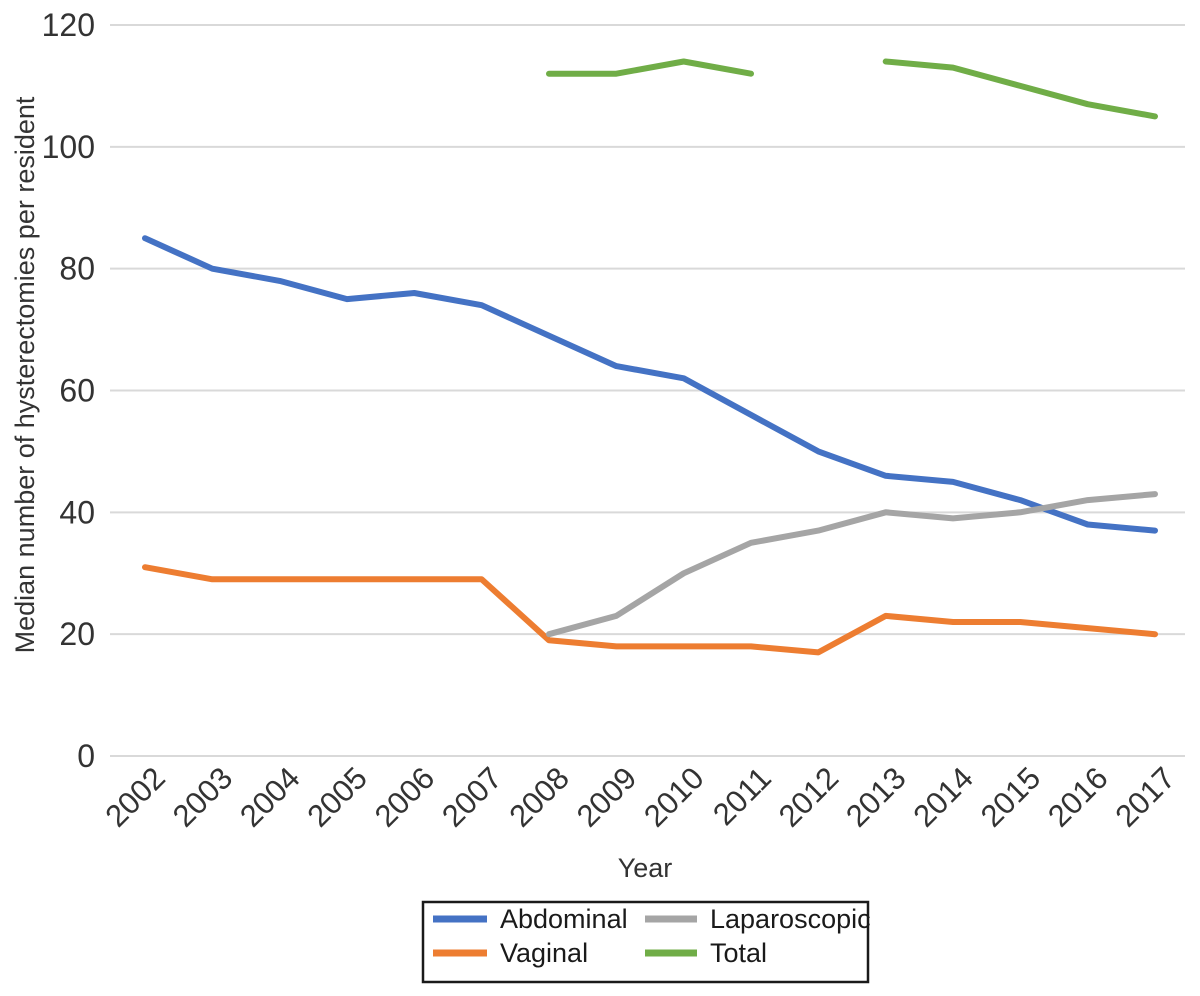  I want to click on x-tick-label-2006: 2006, so click(405, 797).